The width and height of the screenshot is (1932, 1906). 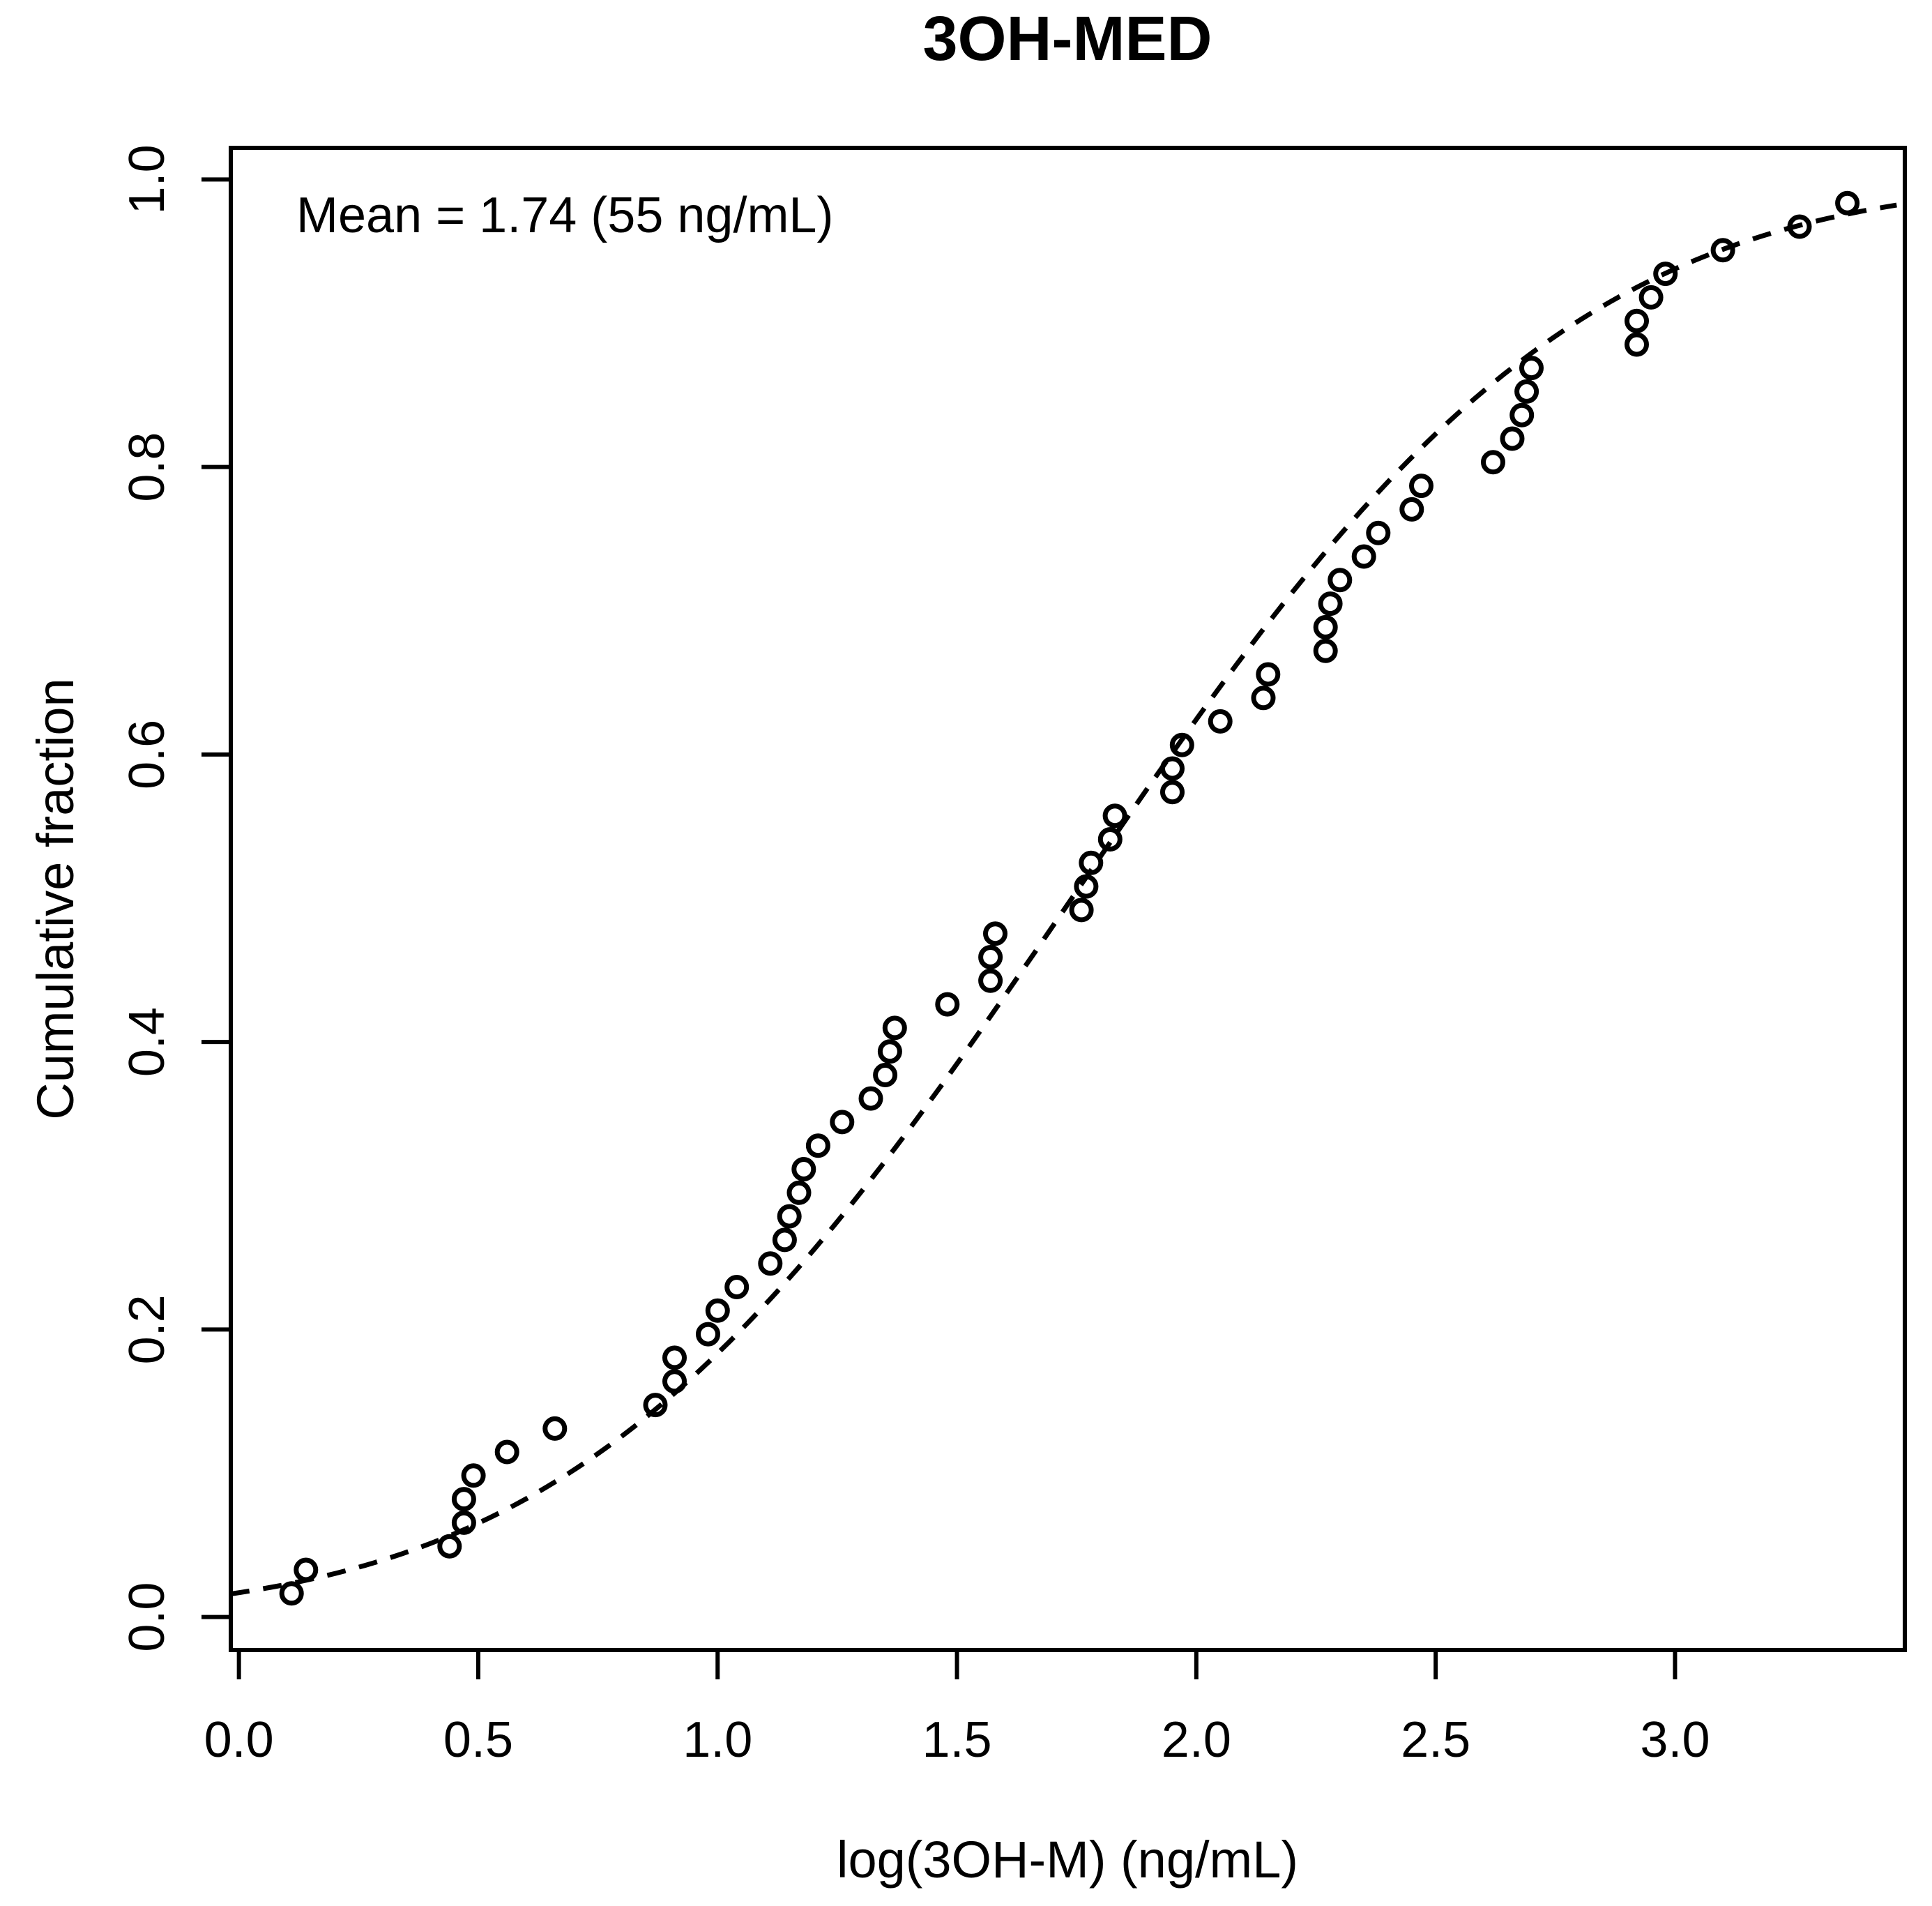 What do you see at coordinates (1196, 1740) in the screenshot?
I see `x-tick-label: 2.0` at bounding box center [1196, 1740].